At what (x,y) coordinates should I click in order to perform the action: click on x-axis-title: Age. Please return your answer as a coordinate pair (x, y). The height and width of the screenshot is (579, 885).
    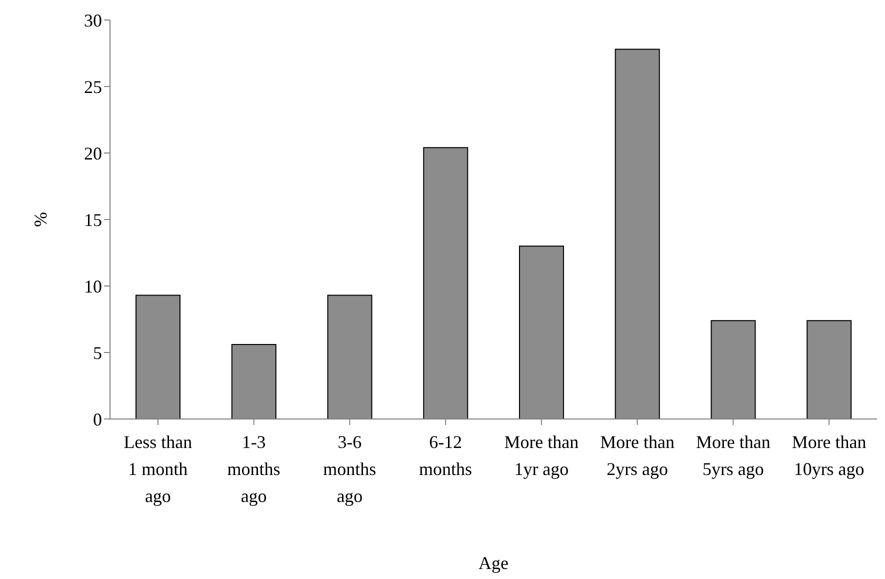
    Looking at the image, I should click on (493, 563).